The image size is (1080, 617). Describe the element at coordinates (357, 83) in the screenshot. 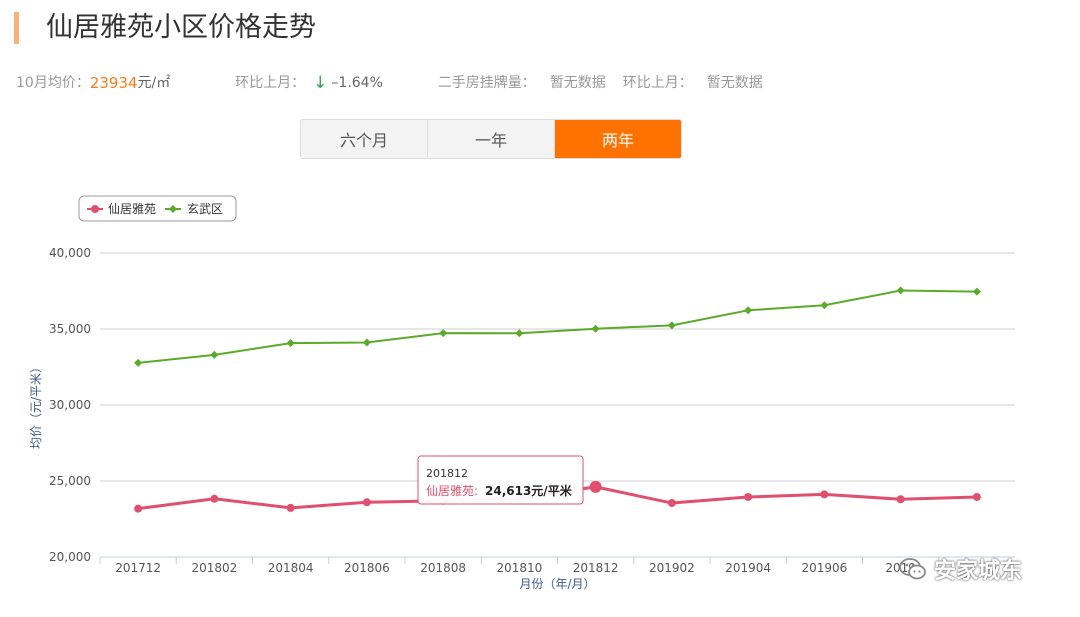

I see `mom-value: –1.64%` at that location.